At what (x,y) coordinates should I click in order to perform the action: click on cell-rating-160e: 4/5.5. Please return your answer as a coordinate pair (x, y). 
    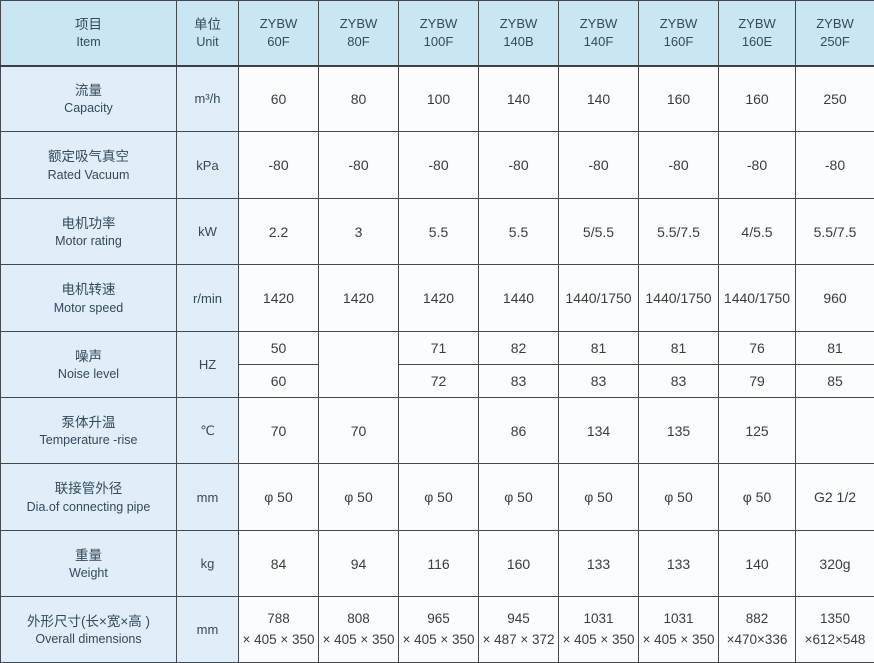
    Looking at the image, I should click on (757, 232).